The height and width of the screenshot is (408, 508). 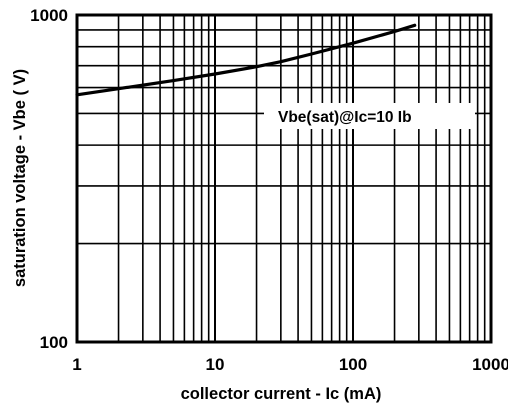 I want to click on annotation-box, so click(x=369, y=116).